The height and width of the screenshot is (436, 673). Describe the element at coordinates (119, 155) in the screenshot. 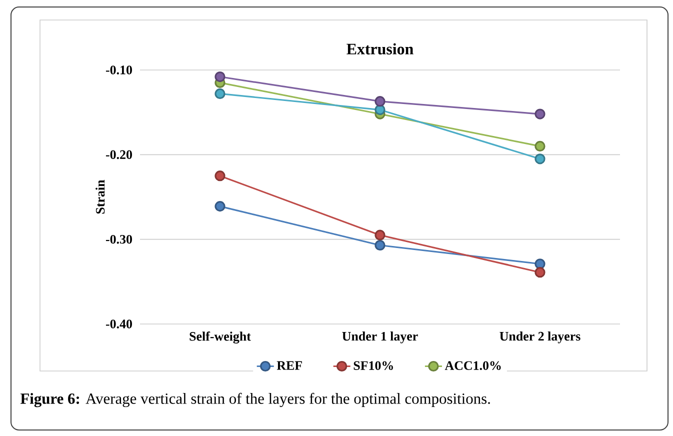

I see `y-tick-label: -0.20` at that location.